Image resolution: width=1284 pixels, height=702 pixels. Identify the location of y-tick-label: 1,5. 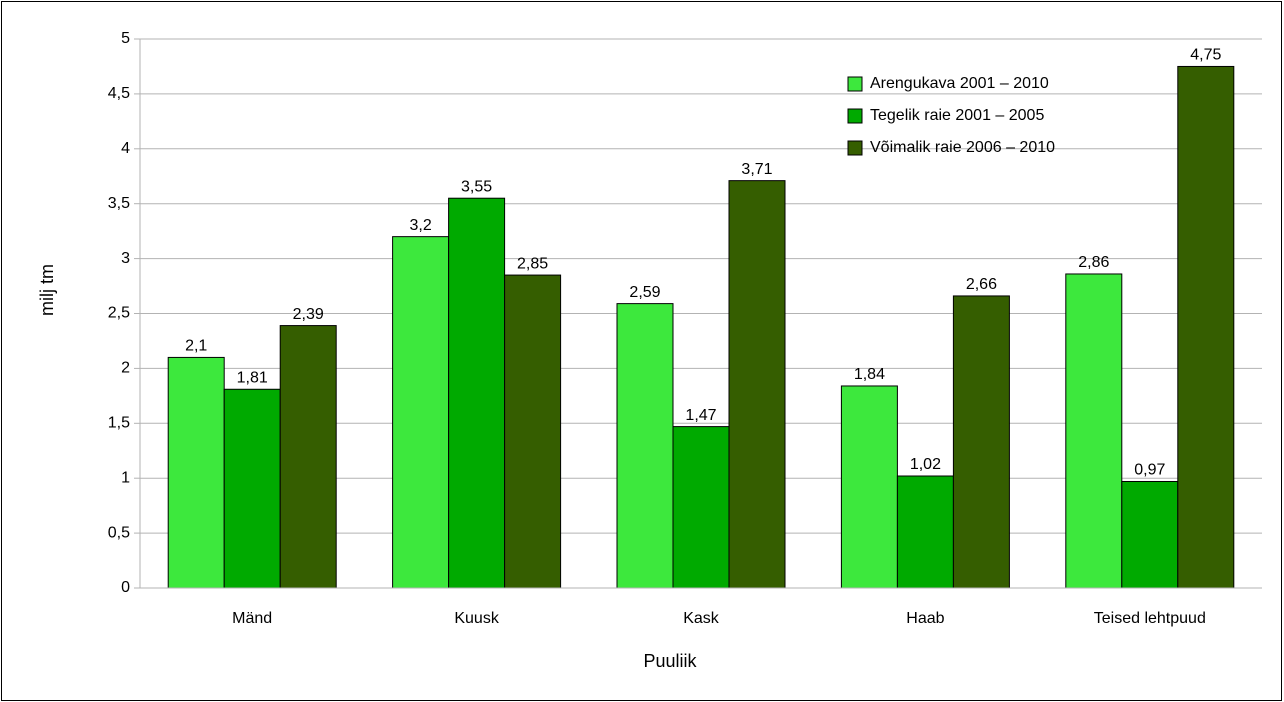
(119, 423).